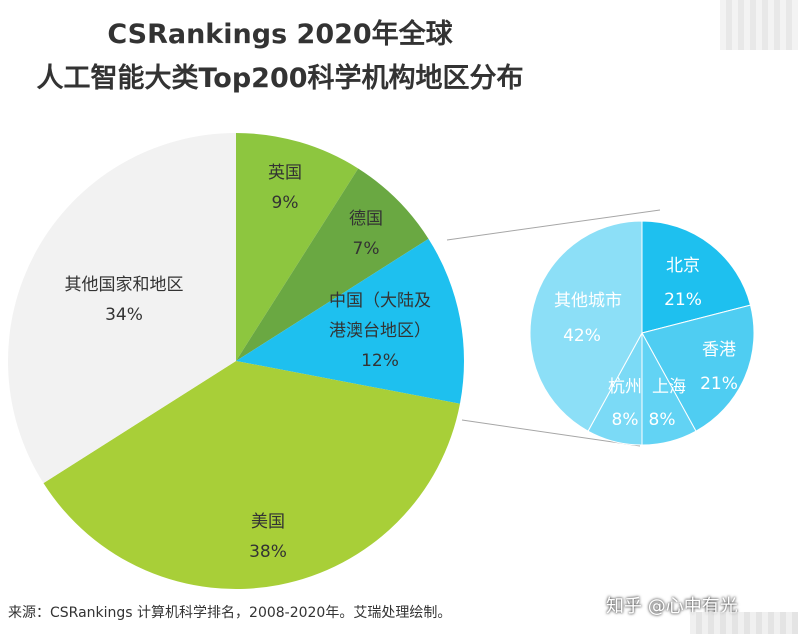  Describe the element at coordinates (280, 78) in the screenshot. I see `chart-title-line2: 人工智能大类Top200科学机构地区分布` at that location.